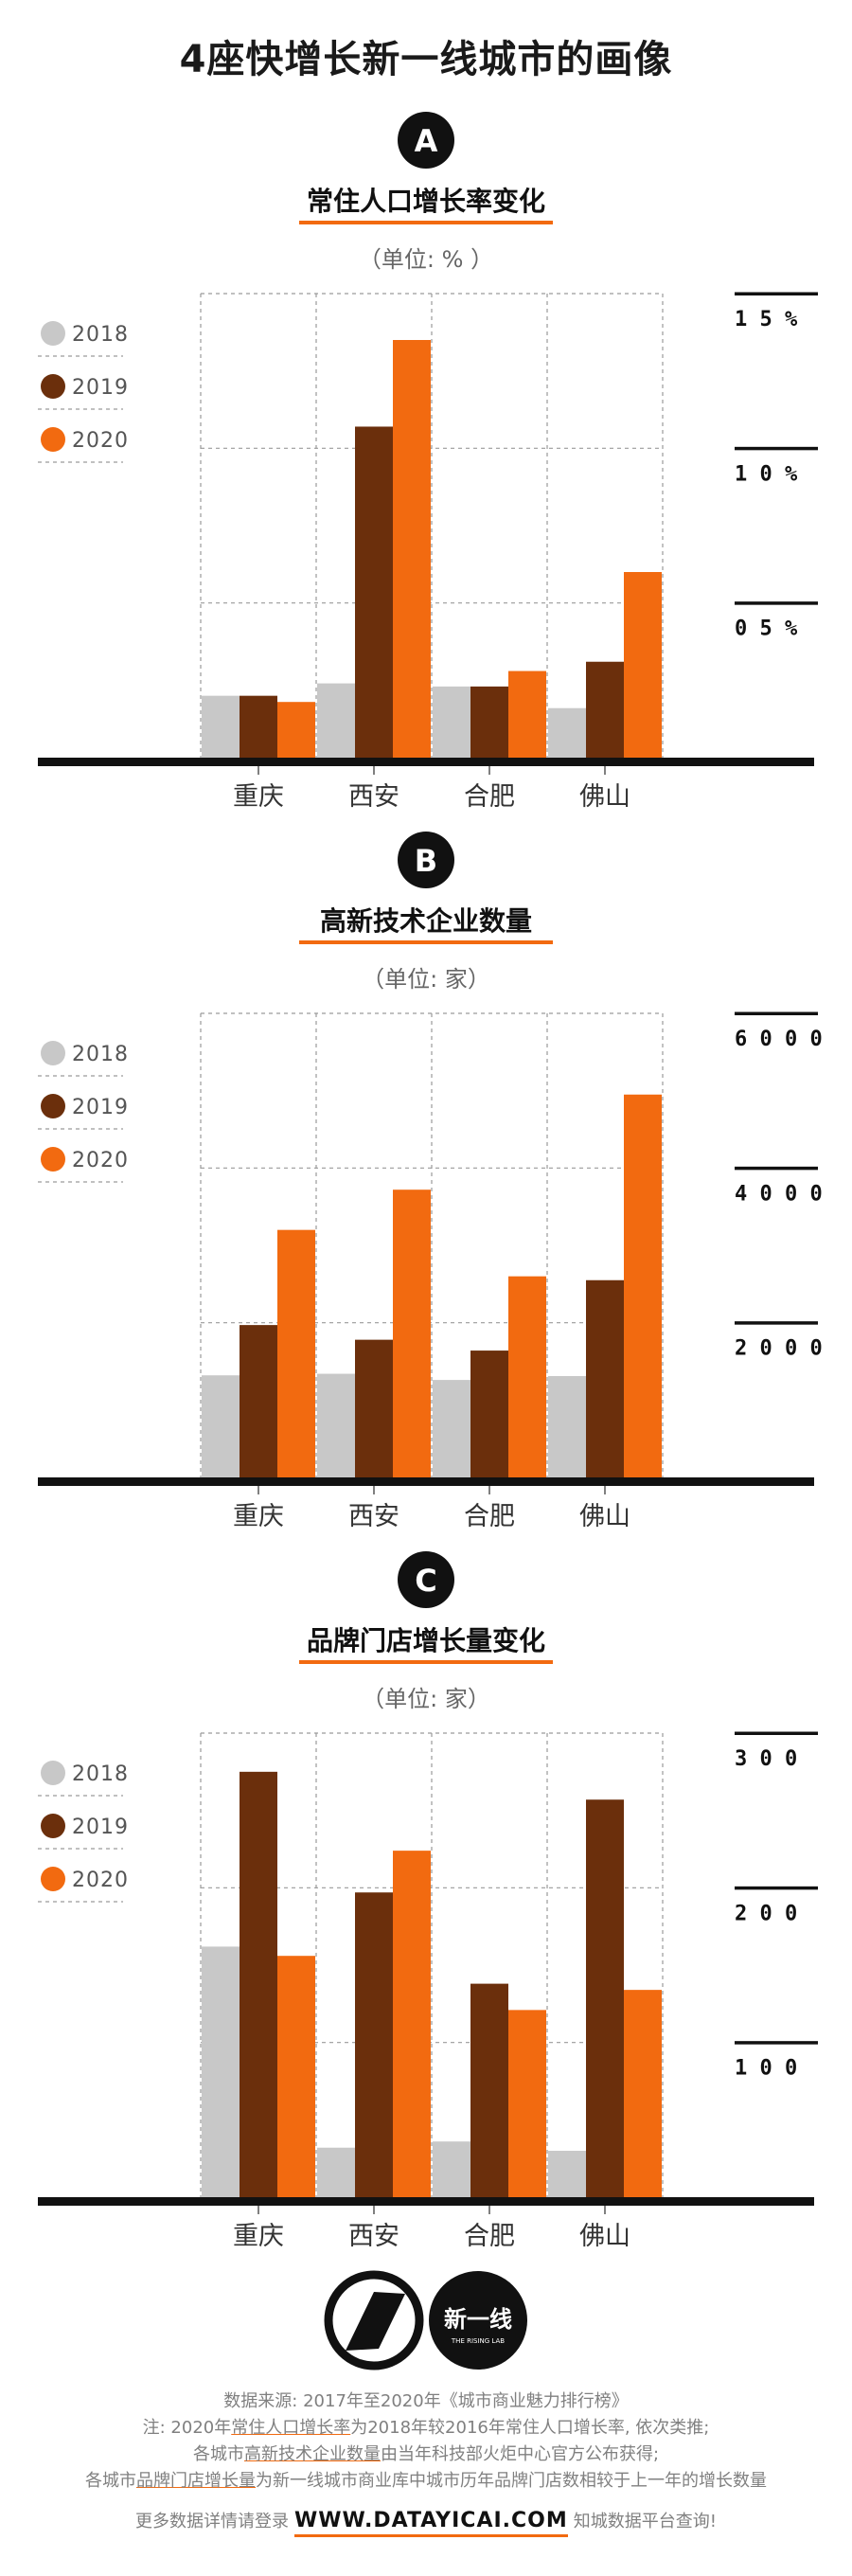 Image resolution: width=852 pixels, height=2576 pixels. Describe the element at coordinates (478, 2319) in the screenshot. I see `brand-text: 新一线` at that location.